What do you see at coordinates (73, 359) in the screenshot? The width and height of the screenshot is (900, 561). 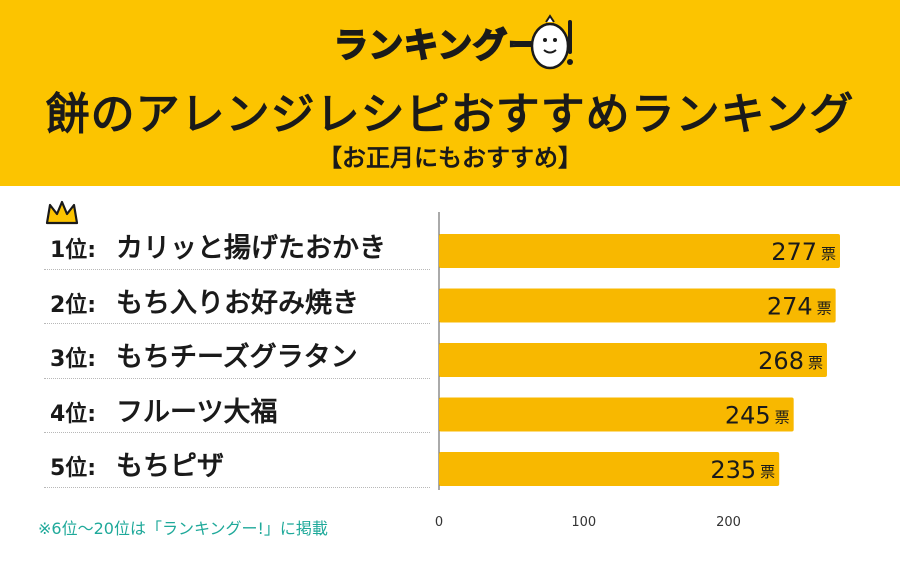 I see `rank-number: 3位:` at bounding box center [73, 359].